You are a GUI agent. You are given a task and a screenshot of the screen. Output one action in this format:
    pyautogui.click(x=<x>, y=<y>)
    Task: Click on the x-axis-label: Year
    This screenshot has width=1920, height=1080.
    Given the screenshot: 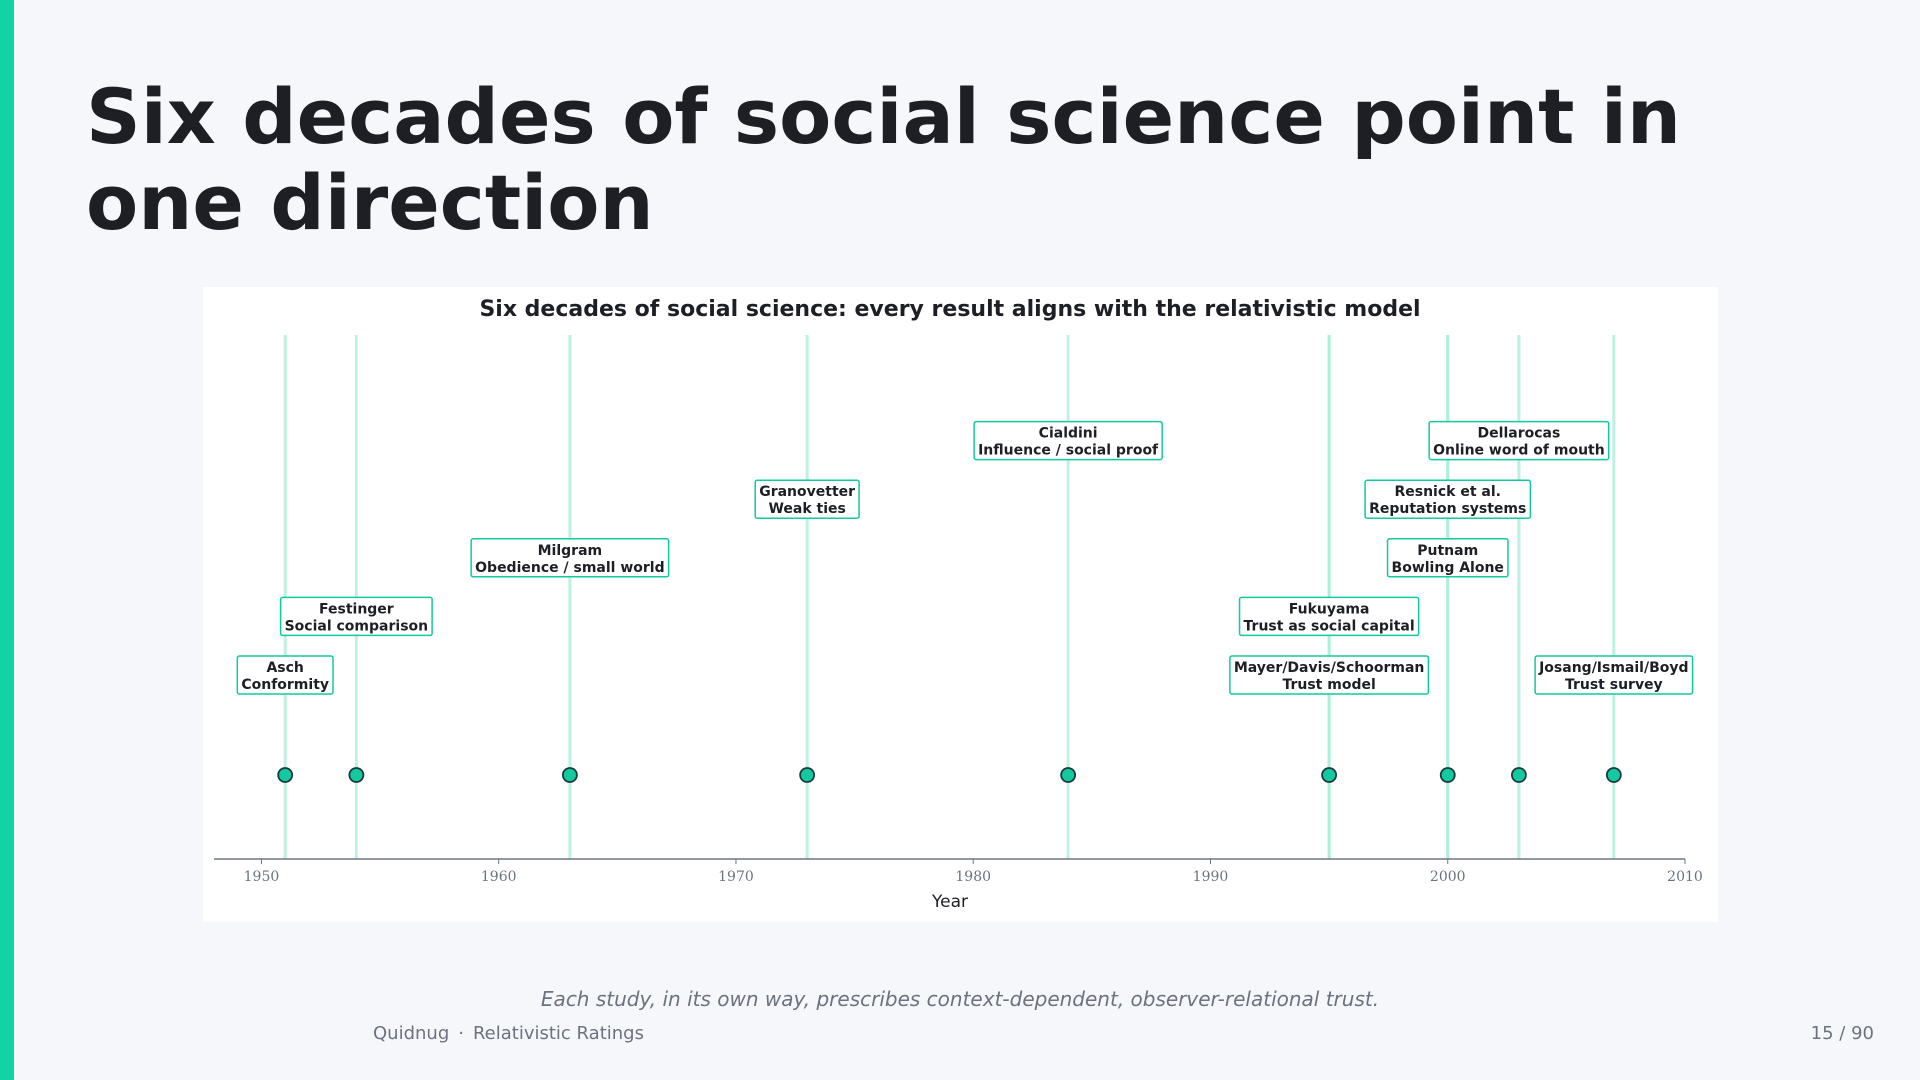 What is the action you would take?
    pyautogui.click(x=949, y=902)
    